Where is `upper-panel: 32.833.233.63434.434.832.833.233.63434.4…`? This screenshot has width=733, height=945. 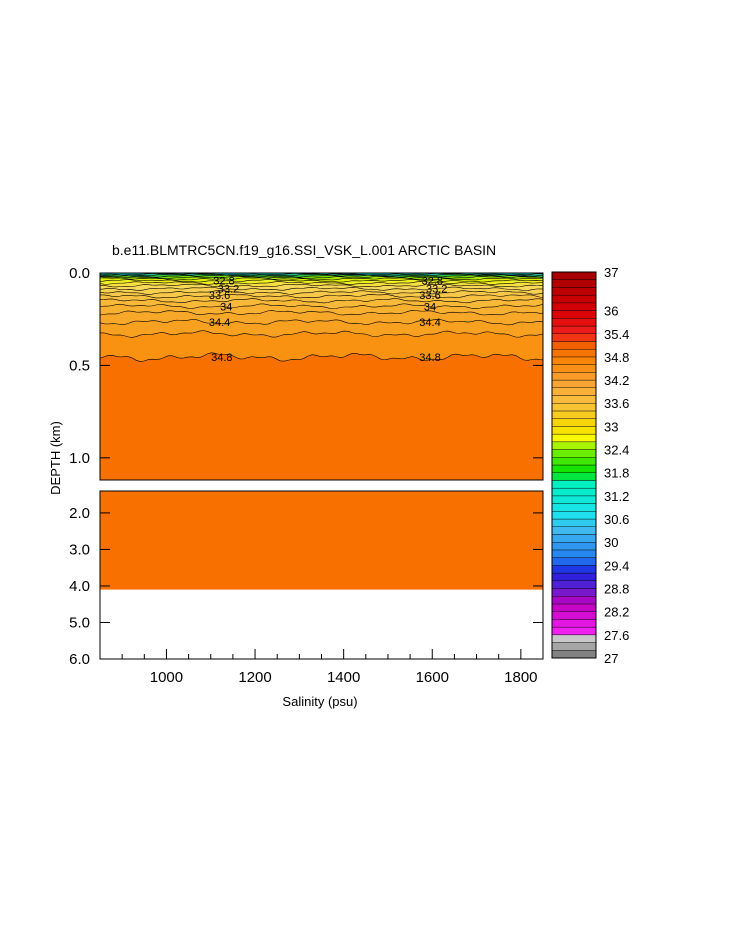 upper-panel: 32.833.233.63434.434.832.833.233.63434.4… is located at coordinates (306, 373).